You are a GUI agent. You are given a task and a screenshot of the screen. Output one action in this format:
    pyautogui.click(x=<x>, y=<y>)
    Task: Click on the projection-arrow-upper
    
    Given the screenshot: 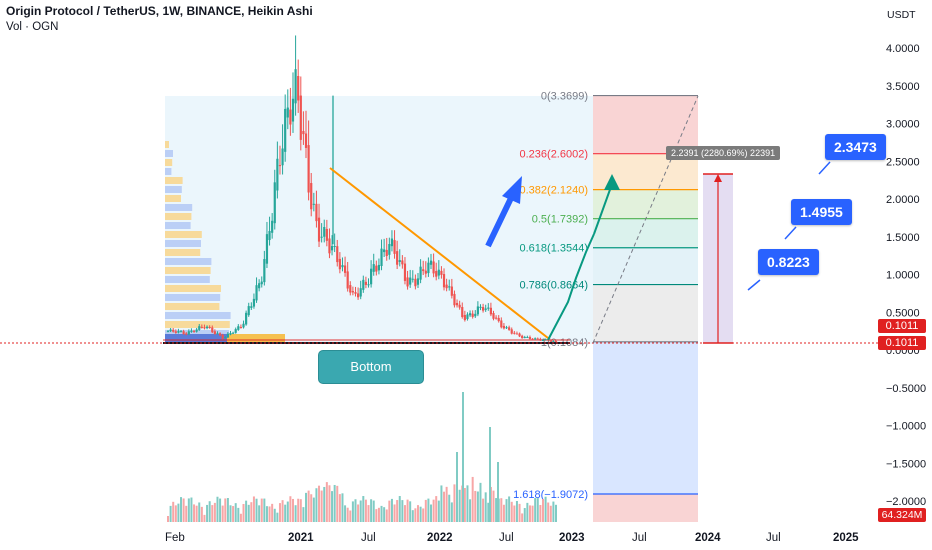 What is the action you would take?
    pyautogui.click(x=603, y=209)
    